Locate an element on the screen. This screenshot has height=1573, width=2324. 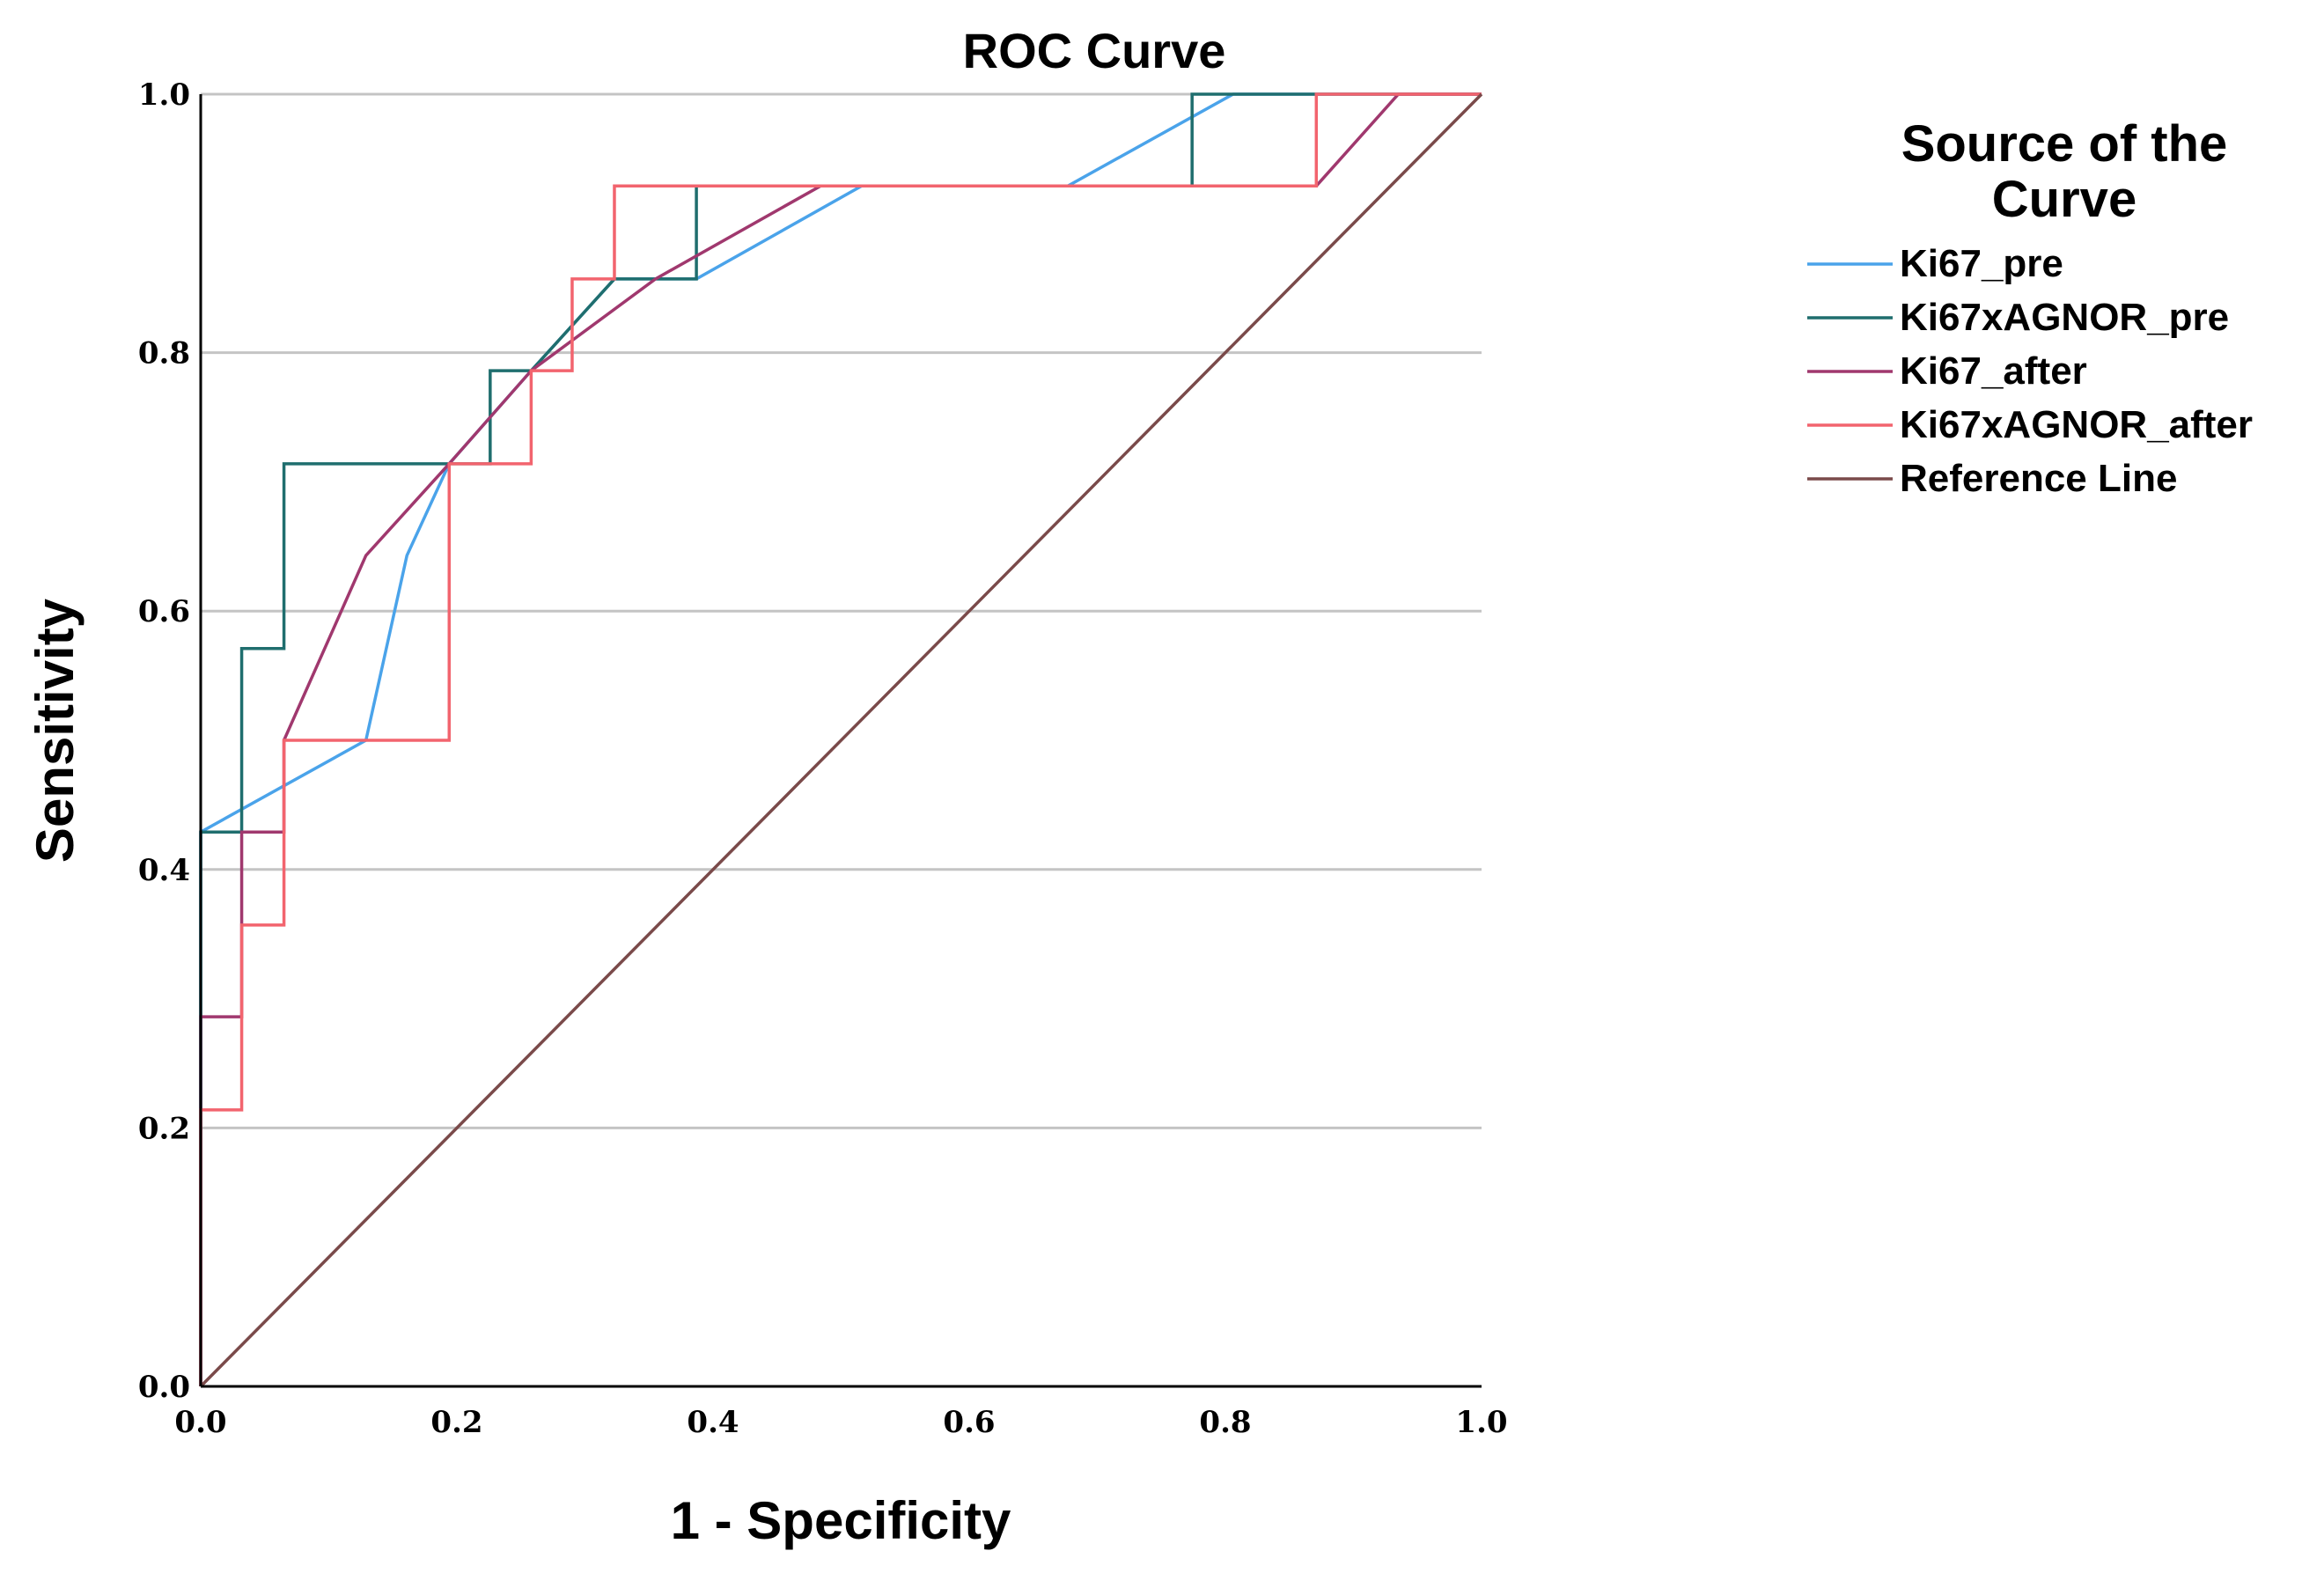
chart-title: ROC Curve is located at coordinates (1094, 50).